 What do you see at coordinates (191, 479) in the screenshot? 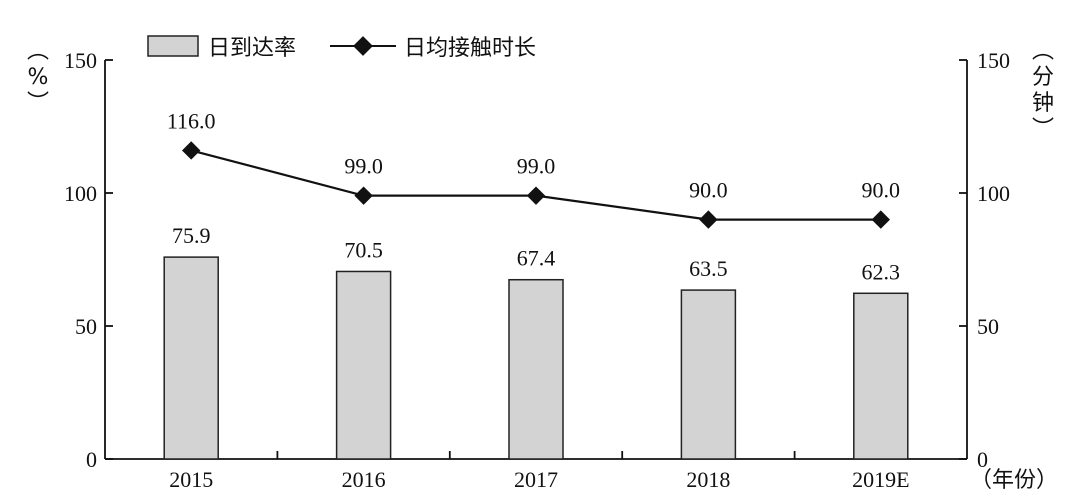
I see `x-tick-label: 2015` at bounding box center [191, 479].